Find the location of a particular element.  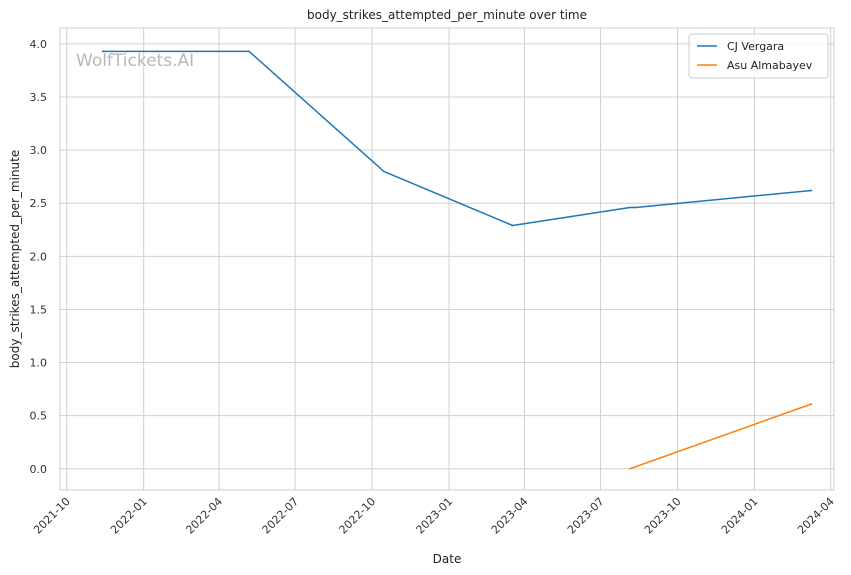

watermark-text: WolfTickets.AI is located at coordinates (135, 61).